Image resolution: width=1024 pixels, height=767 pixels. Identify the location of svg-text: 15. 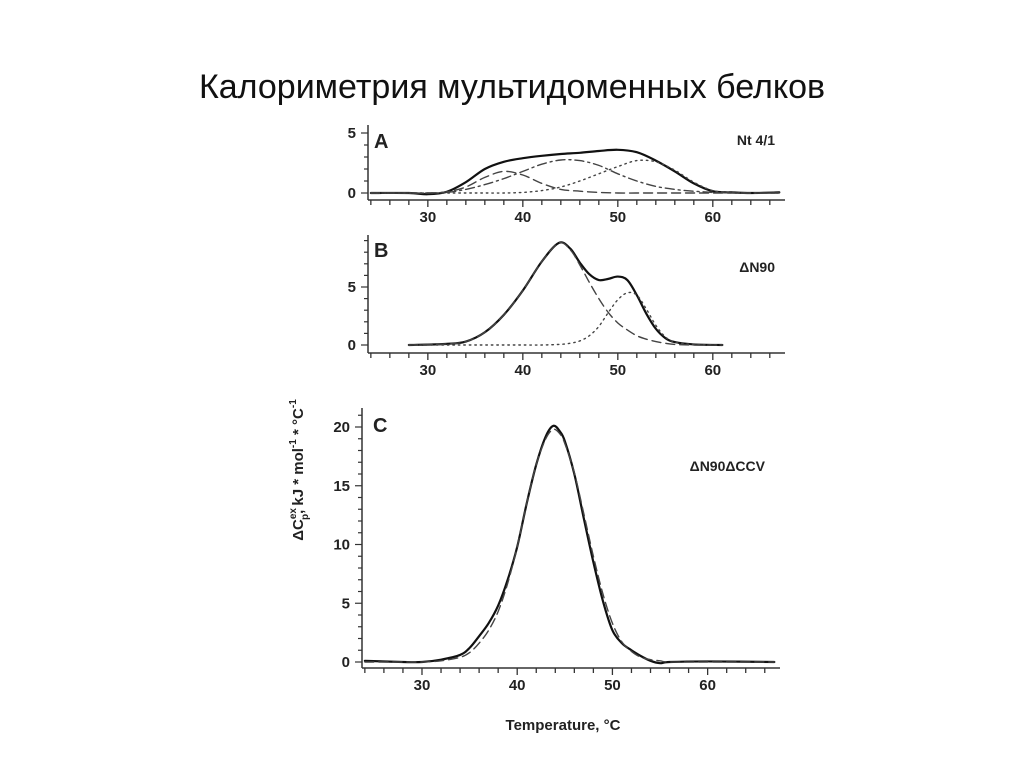
(341, 486).